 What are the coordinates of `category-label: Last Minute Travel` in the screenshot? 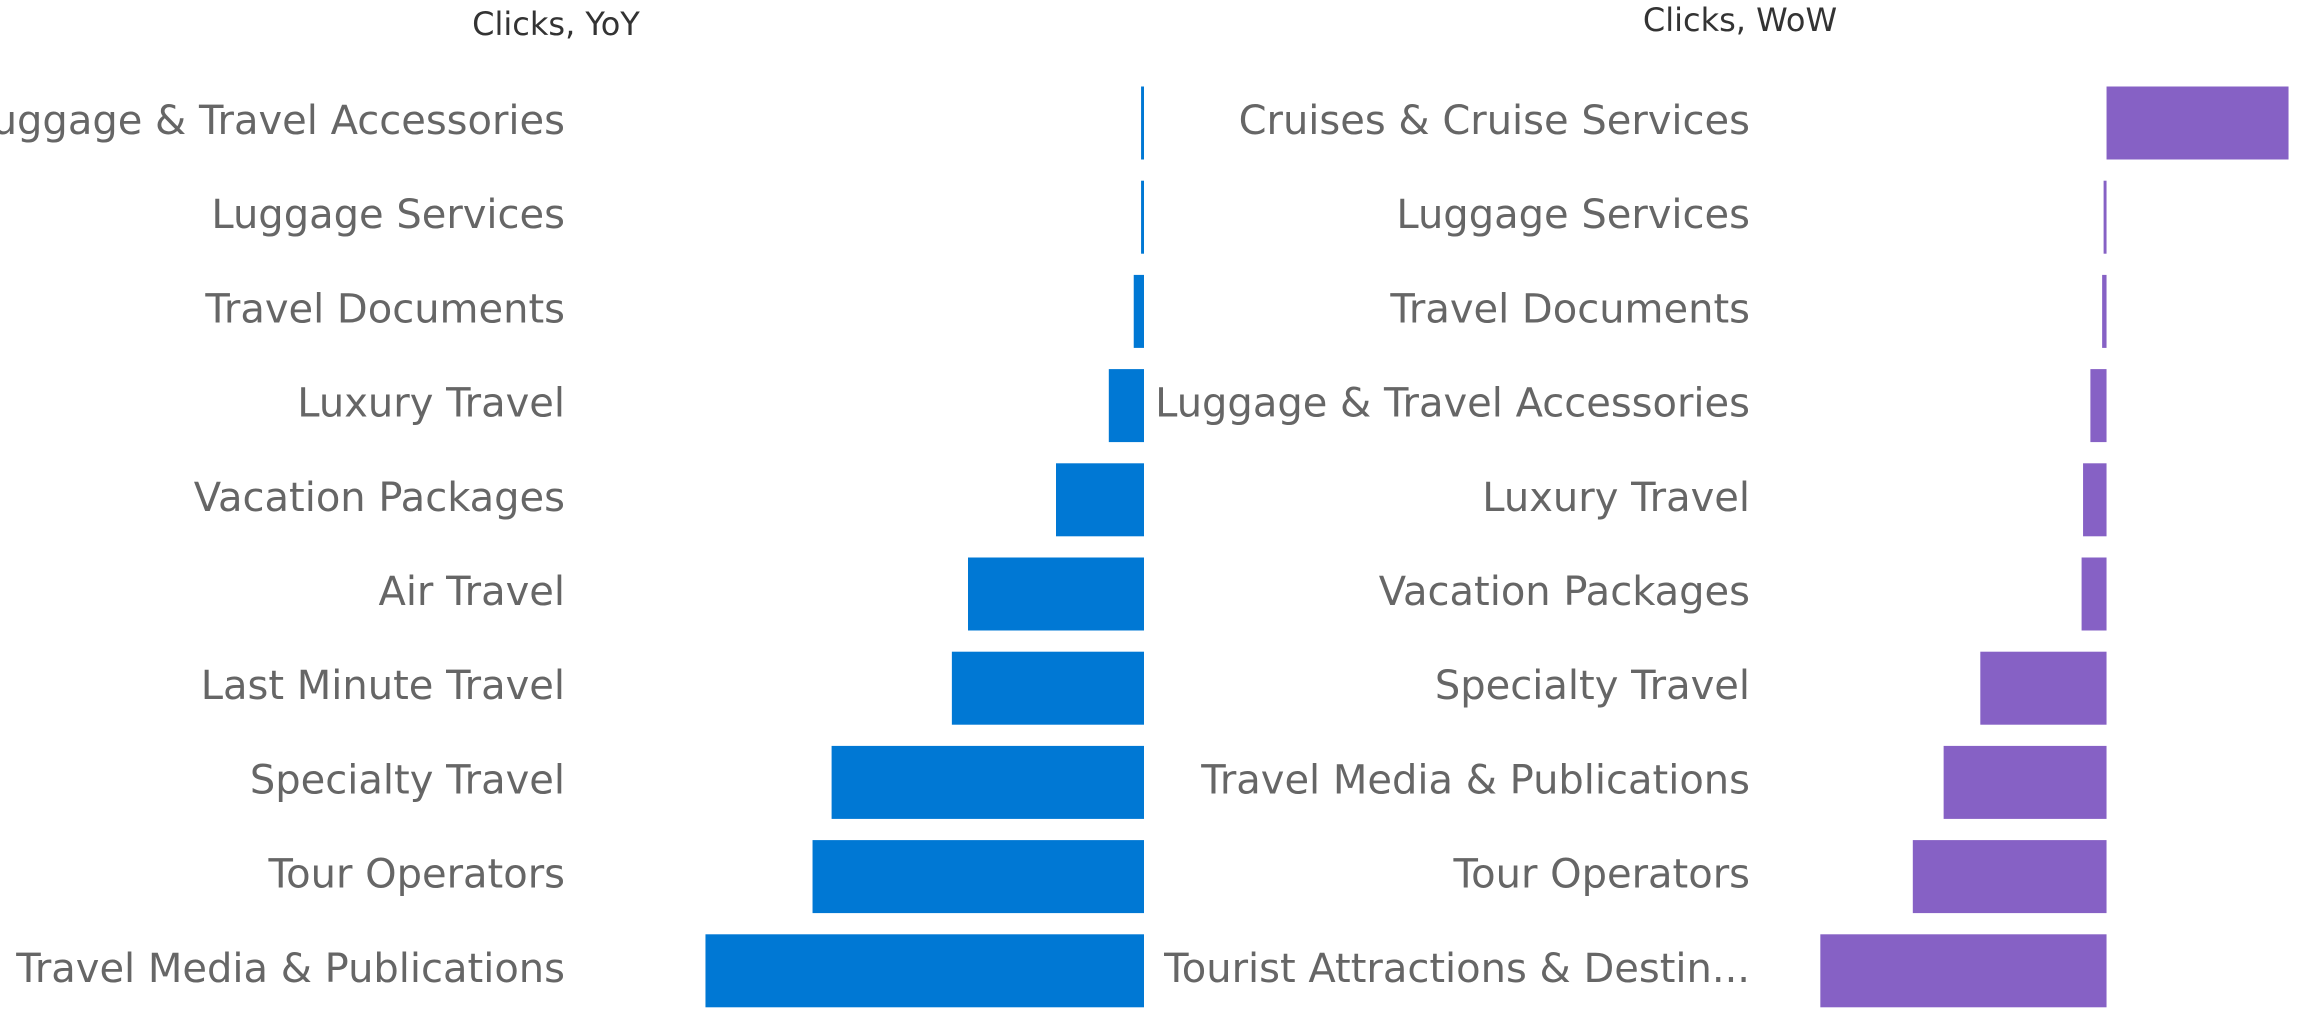 It's located at (383, 686).